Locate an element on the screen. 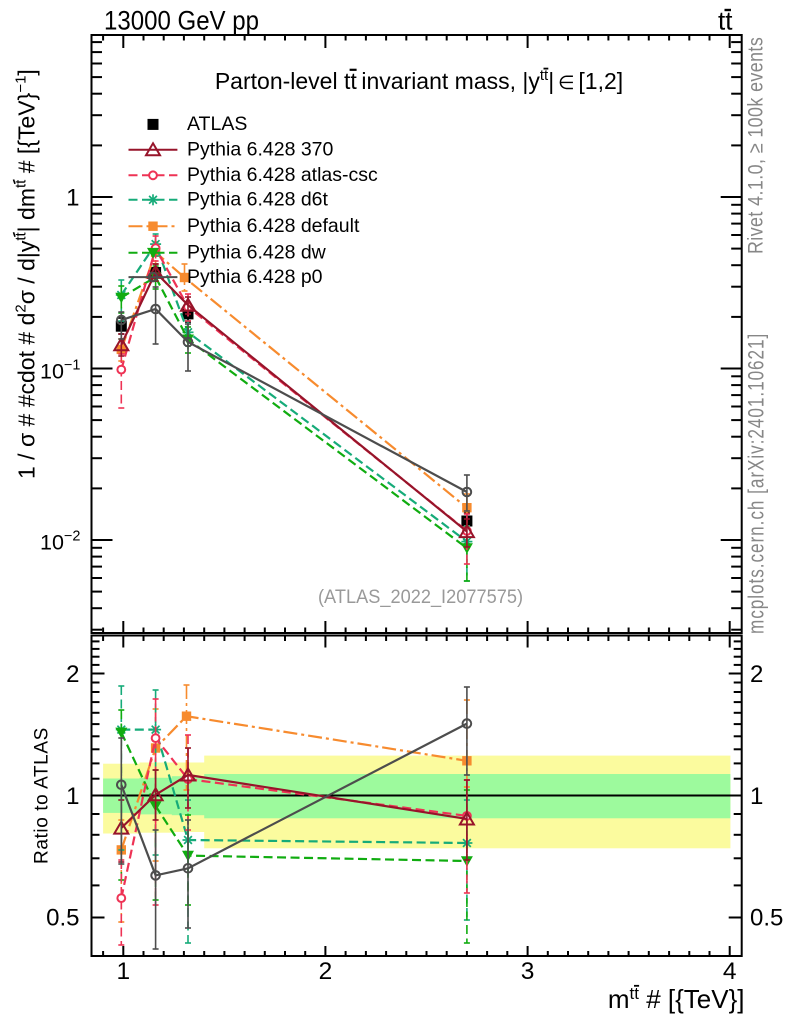 This screenshot has width=786, height=1029. svg-text: Pythia 6.428 default is located at coordinates (273, 226).